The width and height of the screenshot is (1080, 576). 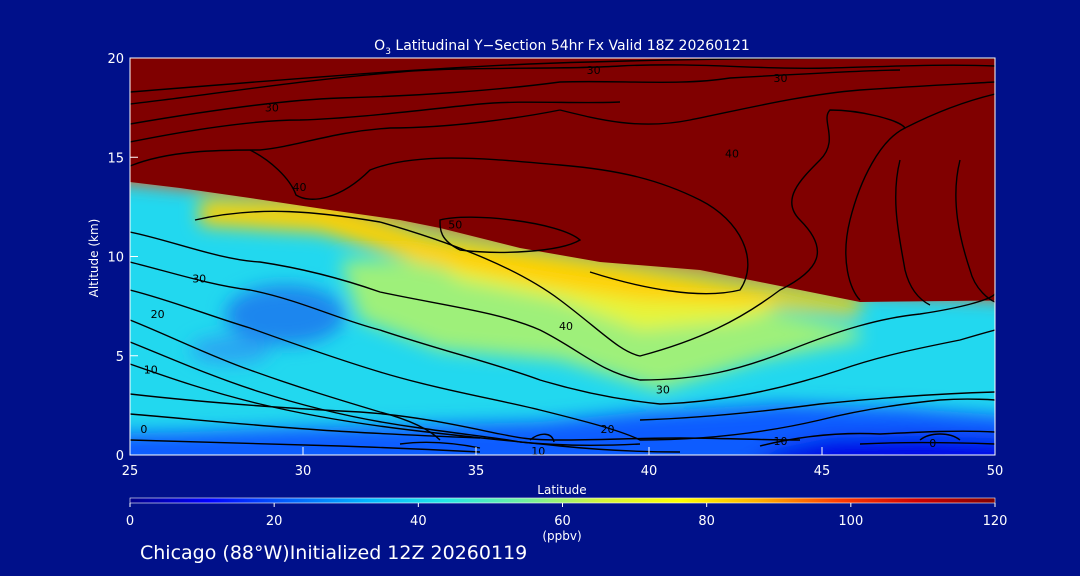 I want to click on x-axis-ticks: 25 30 35 40 45 50, so click(x=563, y=463).